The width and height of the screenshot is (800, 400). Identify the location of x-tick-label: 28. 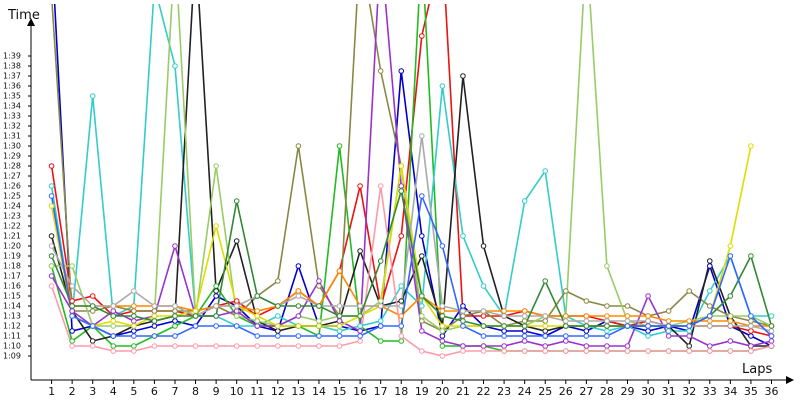
(607, 391).